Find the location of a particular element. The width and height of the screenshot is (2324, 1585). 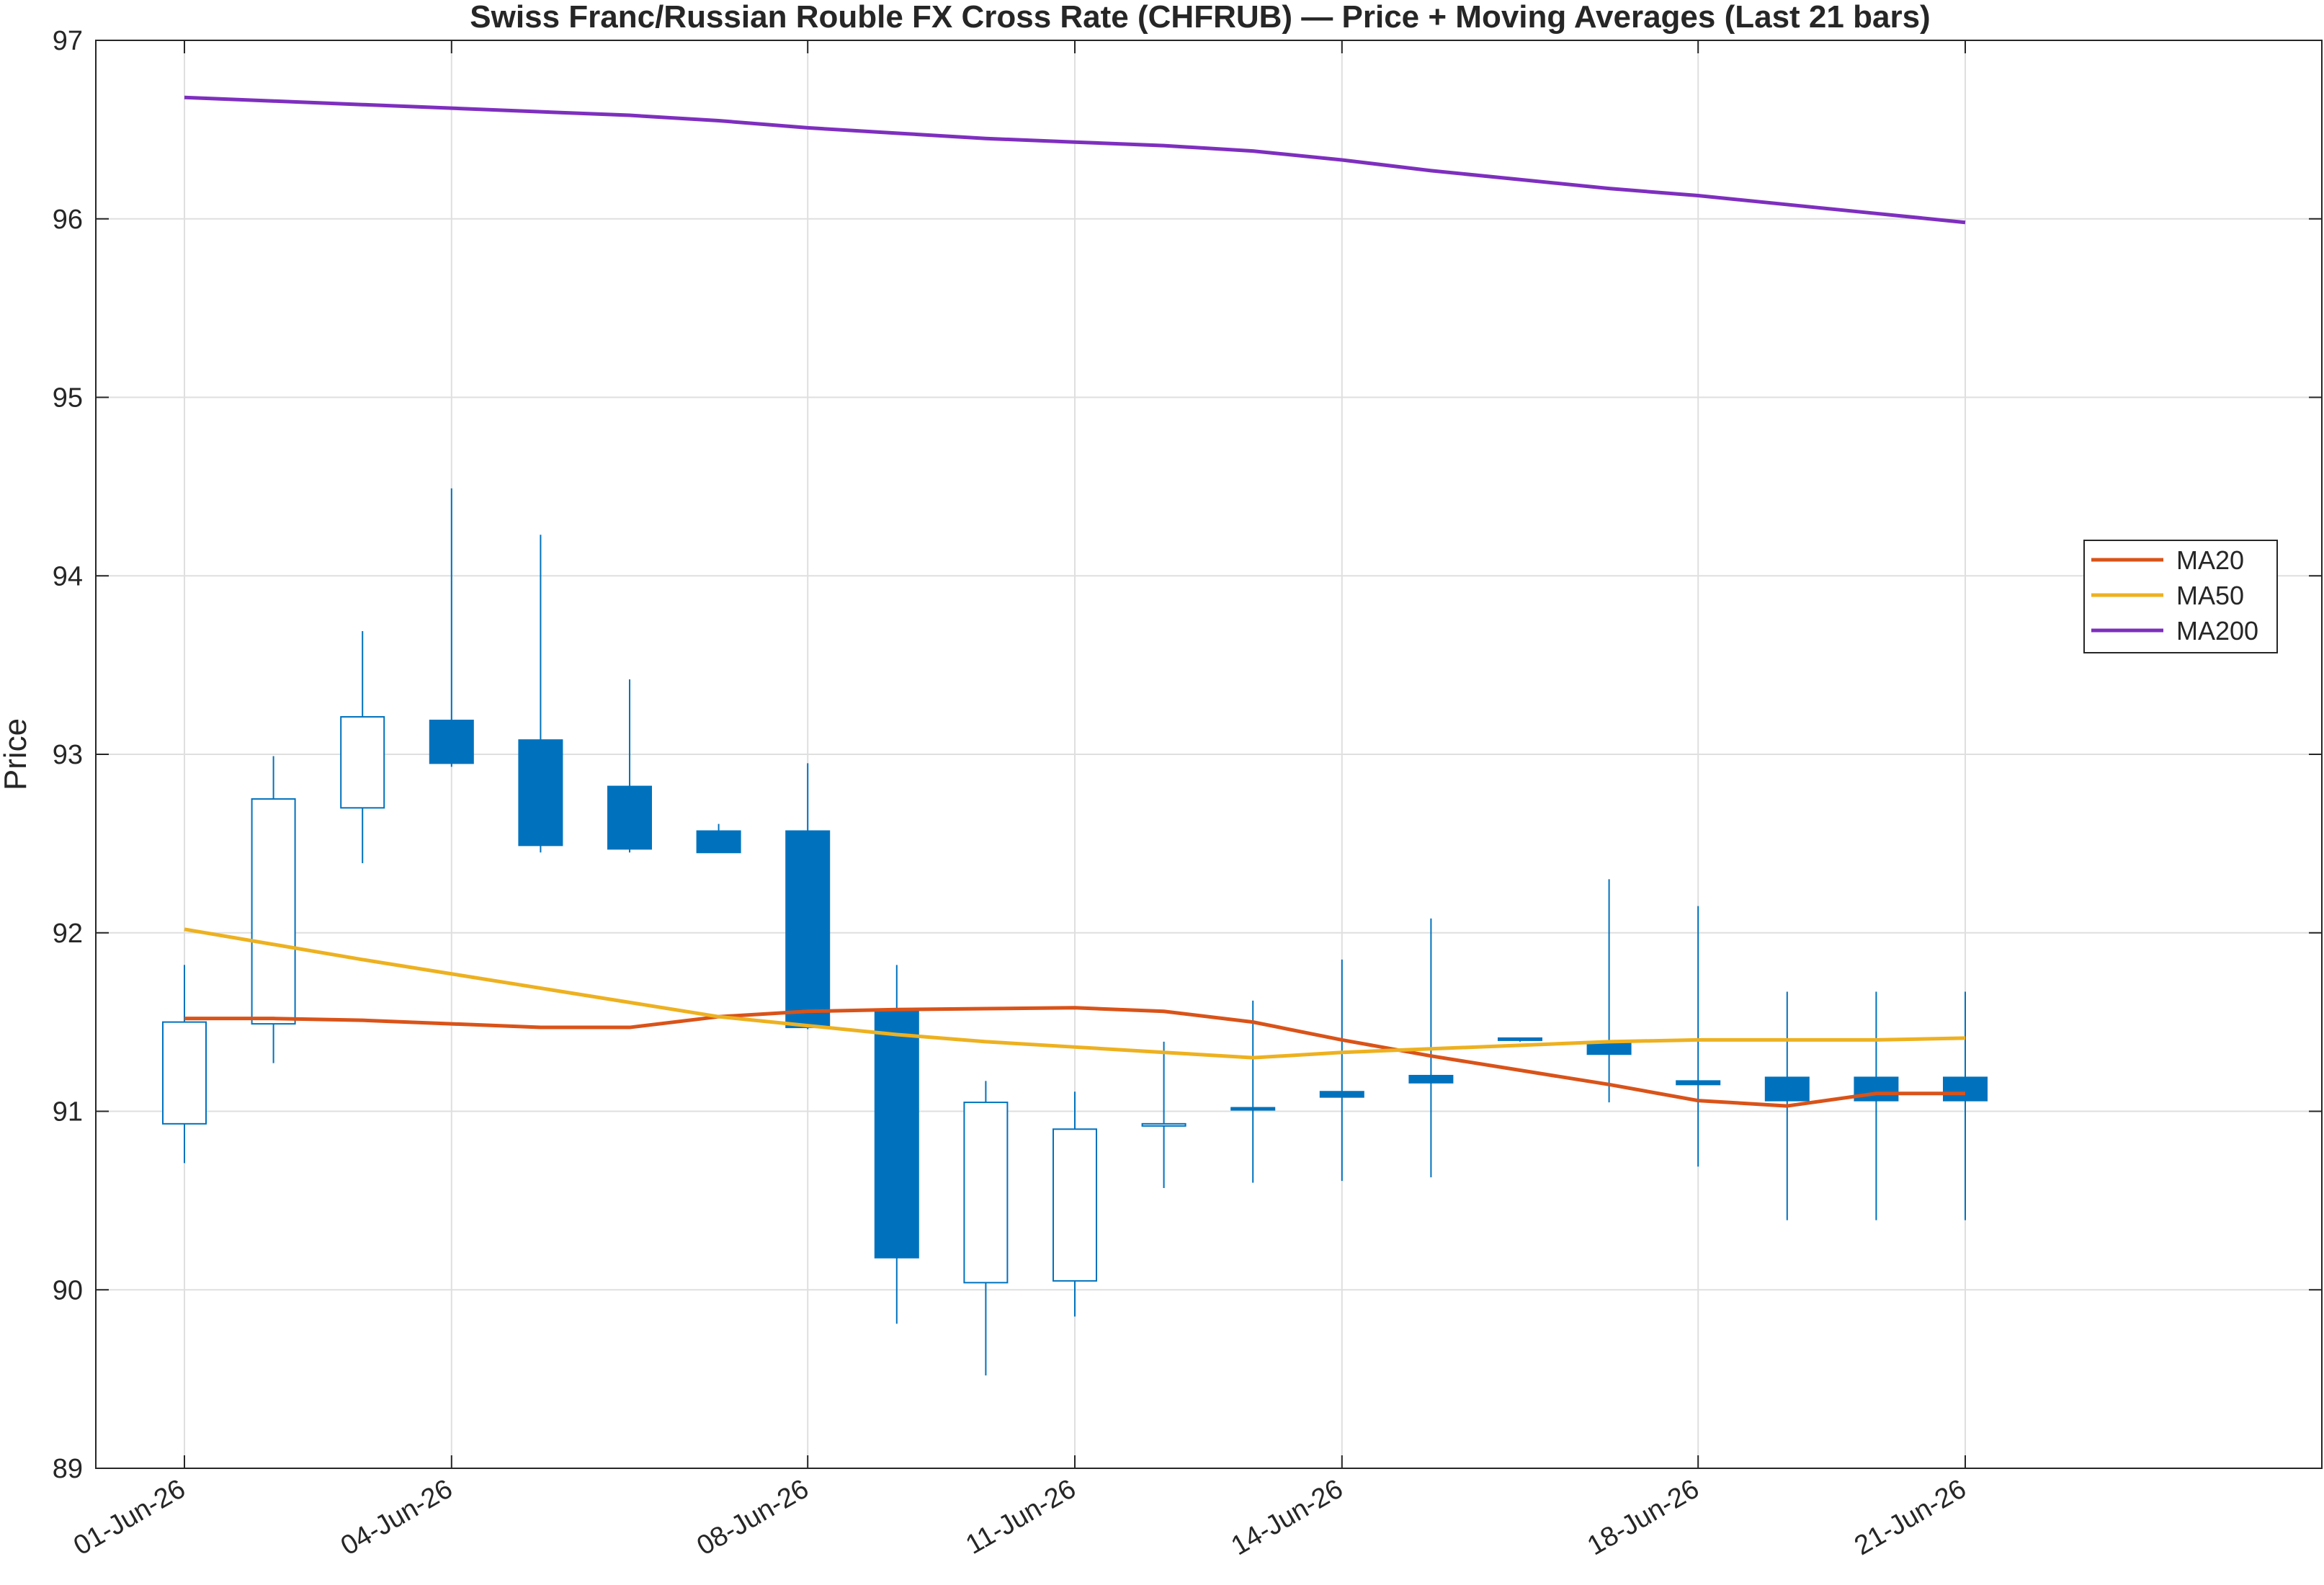

x-tick-label: 08-Jun-26 is located at coordinates (753, 1517).